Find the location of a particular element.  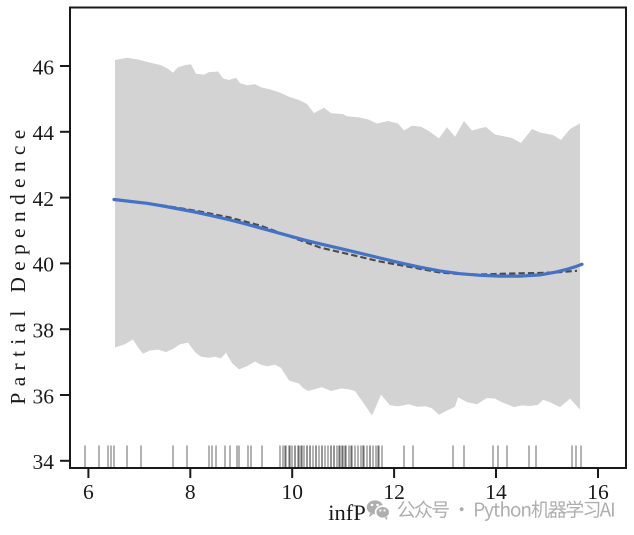

svg-text: 44 is located at coordinates (44, 133).